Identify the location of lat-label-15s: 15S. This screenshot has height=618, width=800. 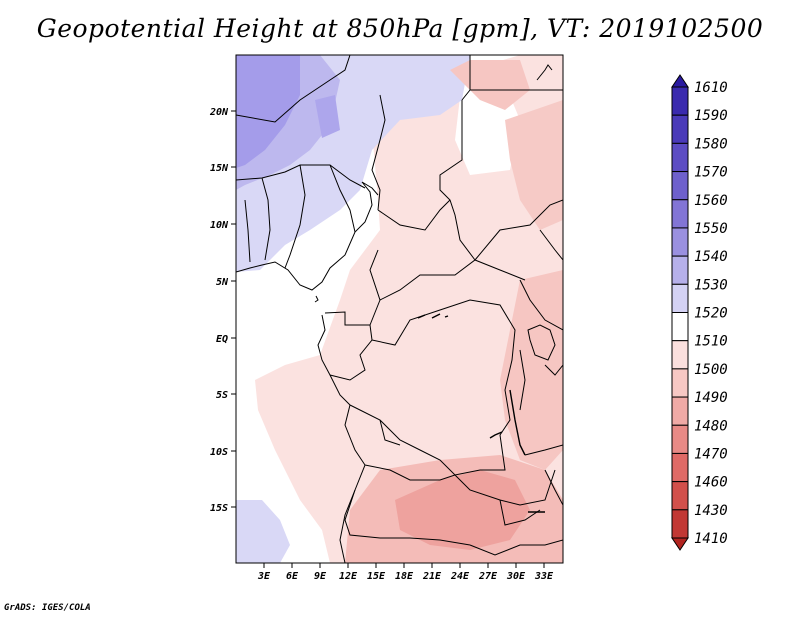
(219, 508).